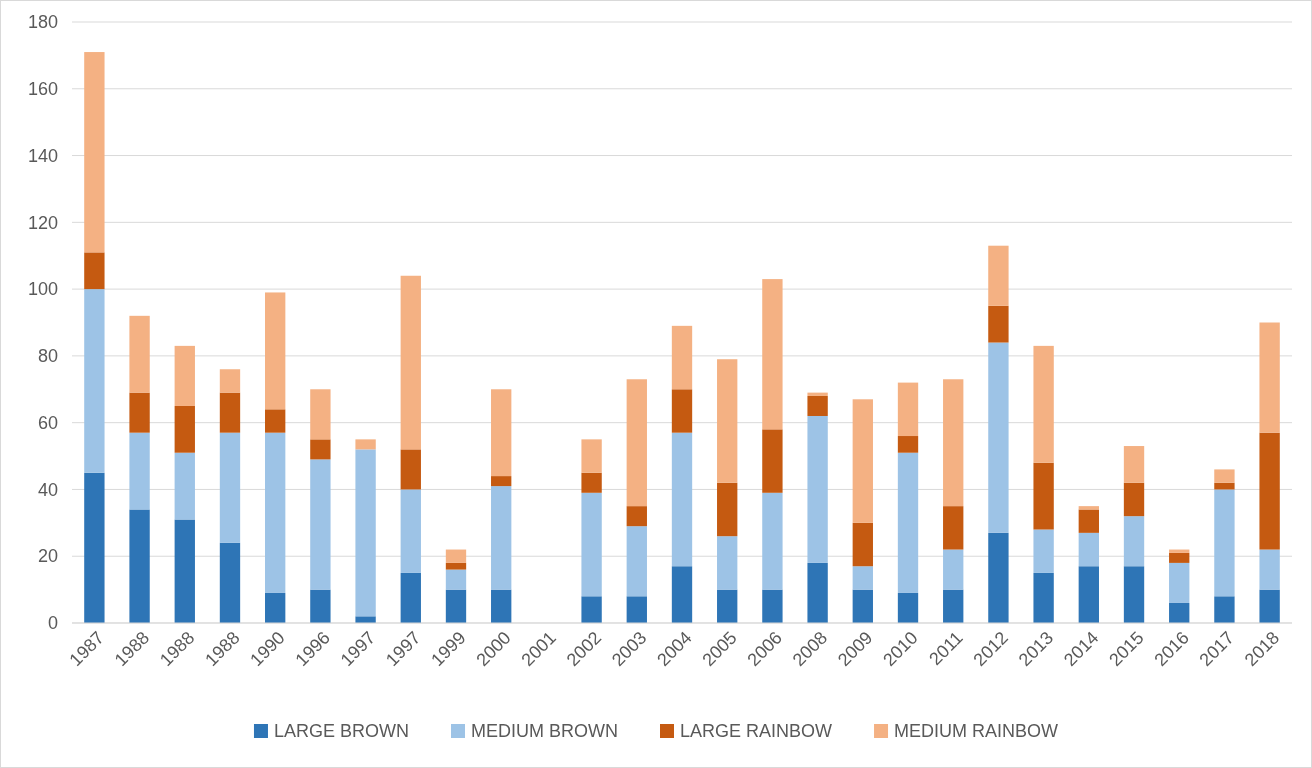 The image size is (1312, 768). What do you see at coordinates (47, 489) in the screenshot?
I see `y-tick-label: 40` at bounding box center [47, 489].